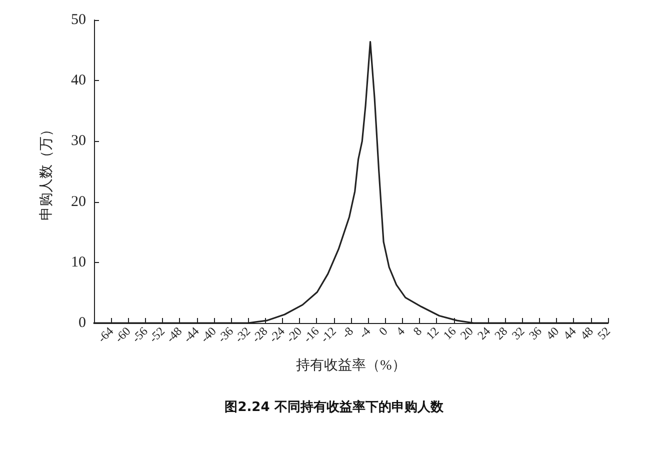  Describe the element at coordinates (78, 202) in the screenshot. I see `y-tick-label: 20` at that location.